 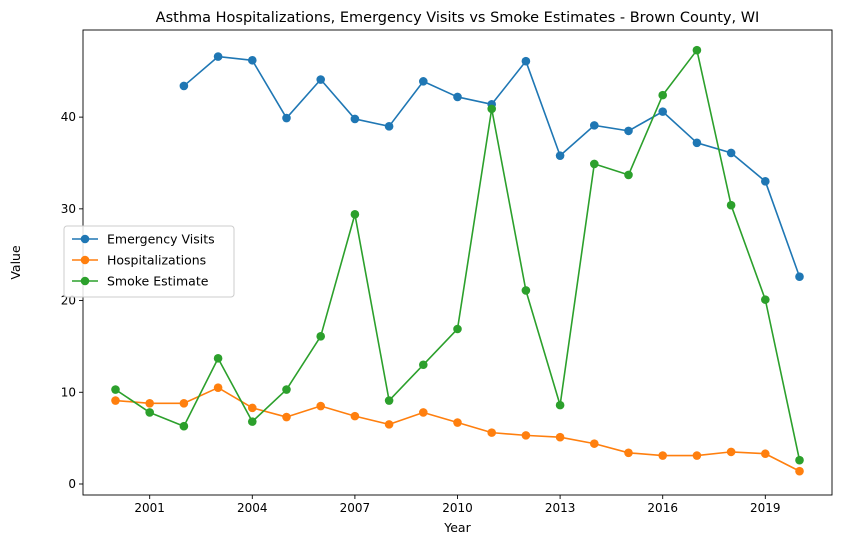 What do you see at coordinates (68, 117) in the screenshot?
I see `y-tick-label: 40` at bounding box center [68, 117].